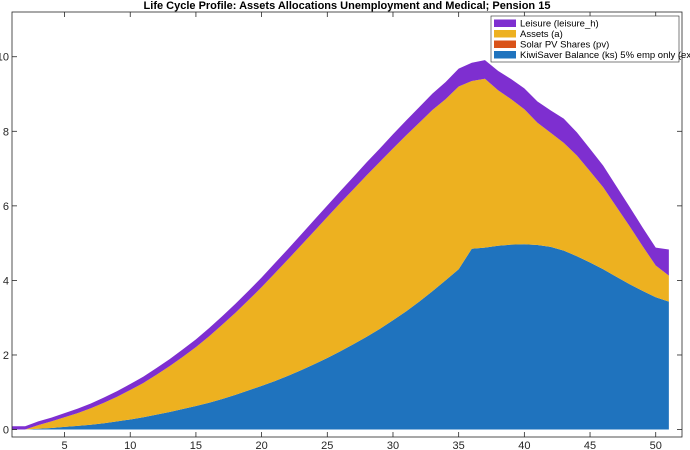  I want to click on x-tick-label: 25, so click(327, 445).